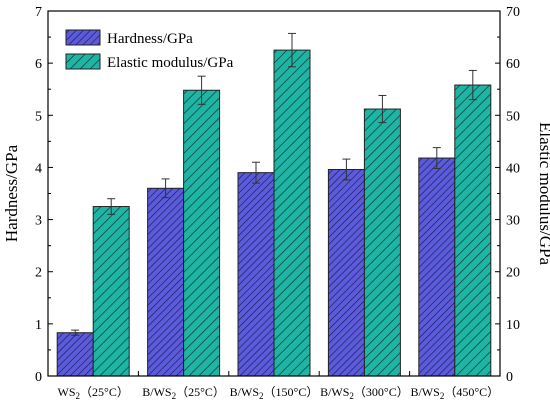 The height and width of the screenshot is (405, 550). What do you see at coordinates (93, 393) in the screenshot?
I see `category-label: WS2（25°C）` at bounding box center [93, 393].